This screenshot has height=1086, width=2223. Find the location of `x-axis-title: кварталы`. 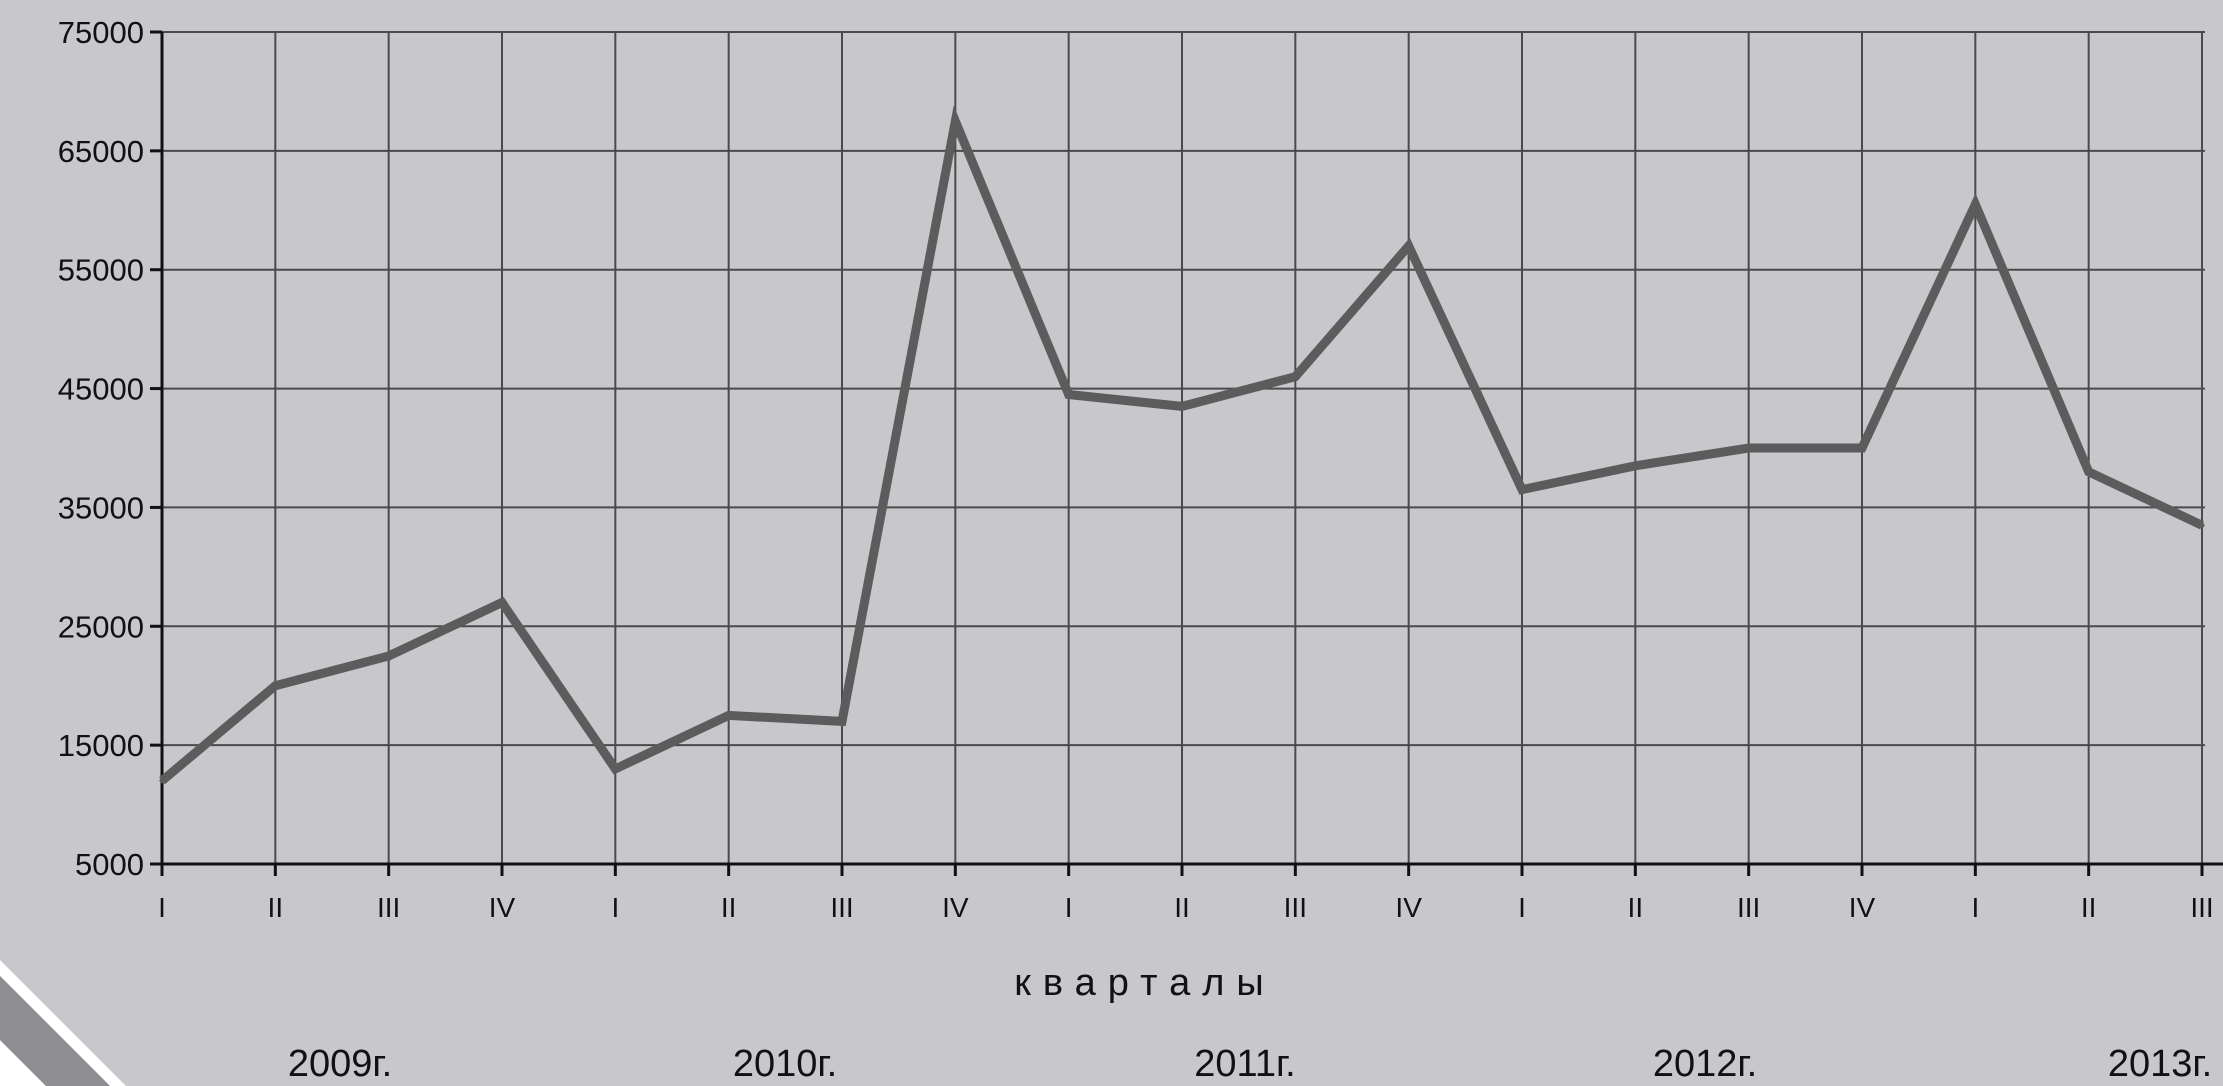

x-axis-title: кварталы is located at coordinates (1144, 983).